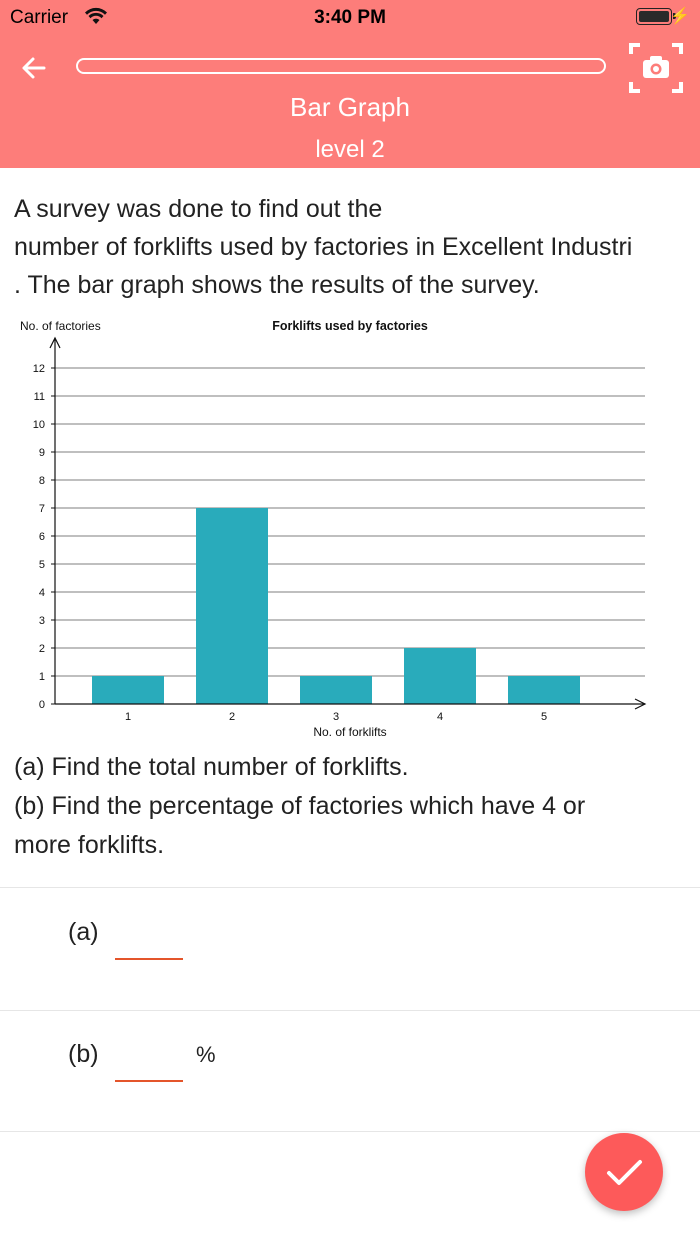  Describe the element at coordinates (96, 15) in the screenshot. I see `wifi-icon` at that location.